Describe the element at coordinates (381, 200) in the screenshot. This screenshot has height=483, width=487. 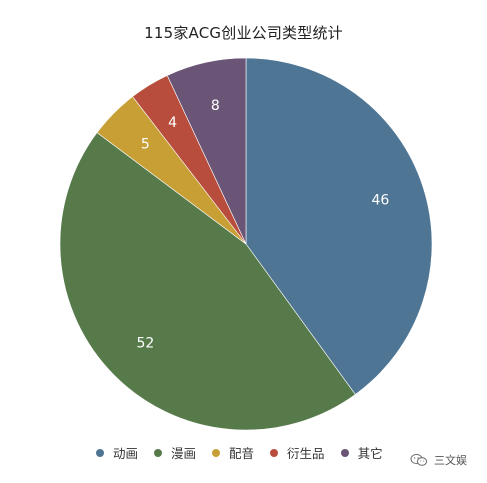
I see `data-label-animation: 46` at that location.